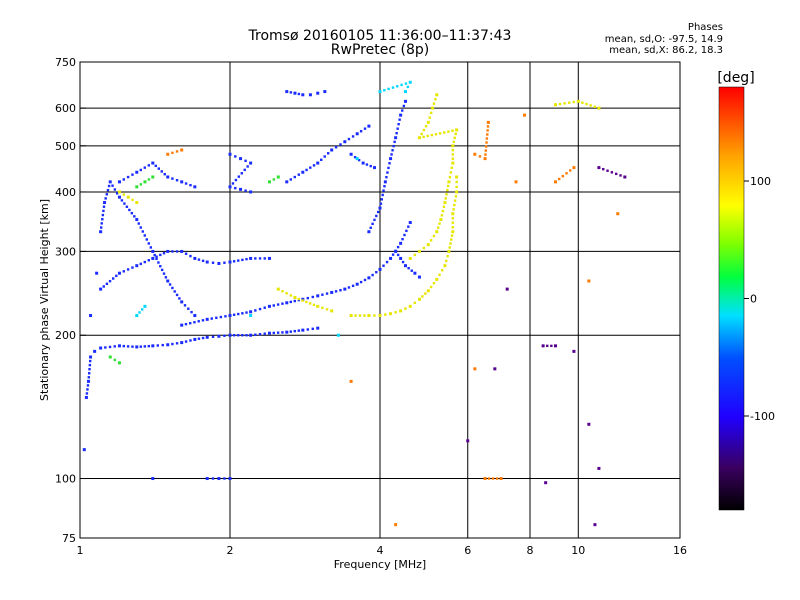  Describe the element at coordinates (530, 550) in the screenshot. I see `x-tick-label: 8` at that location.